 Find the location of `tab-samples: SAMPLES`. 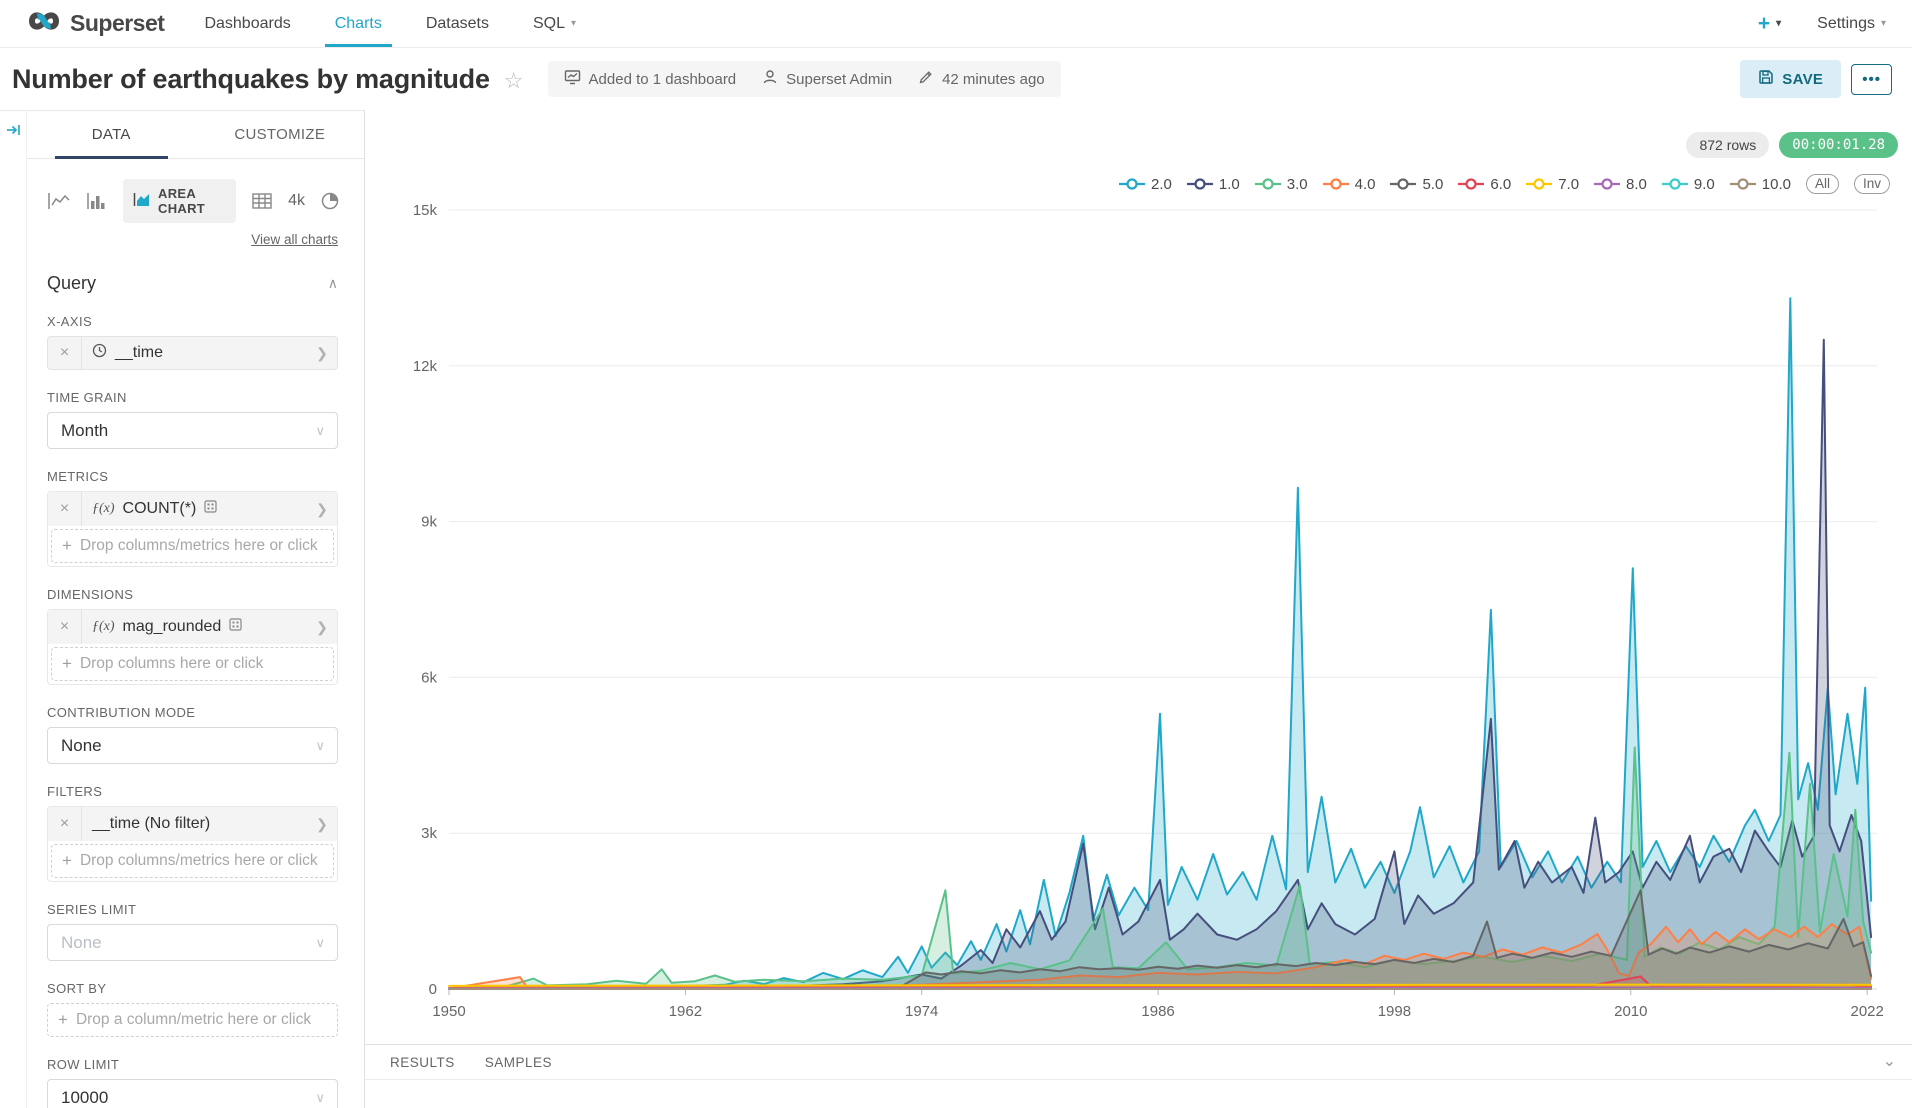

tab-samples: SAMPLES is located at coordinates (518, 1062).